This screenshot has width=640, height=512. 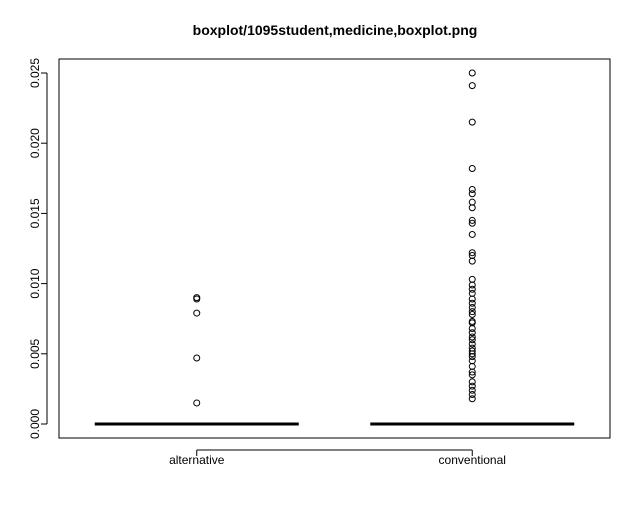 What do you see at coordinates (35, 143) in the screenshot?
I see `y-tick-label: 0.020` at bounding box center [35, 143].